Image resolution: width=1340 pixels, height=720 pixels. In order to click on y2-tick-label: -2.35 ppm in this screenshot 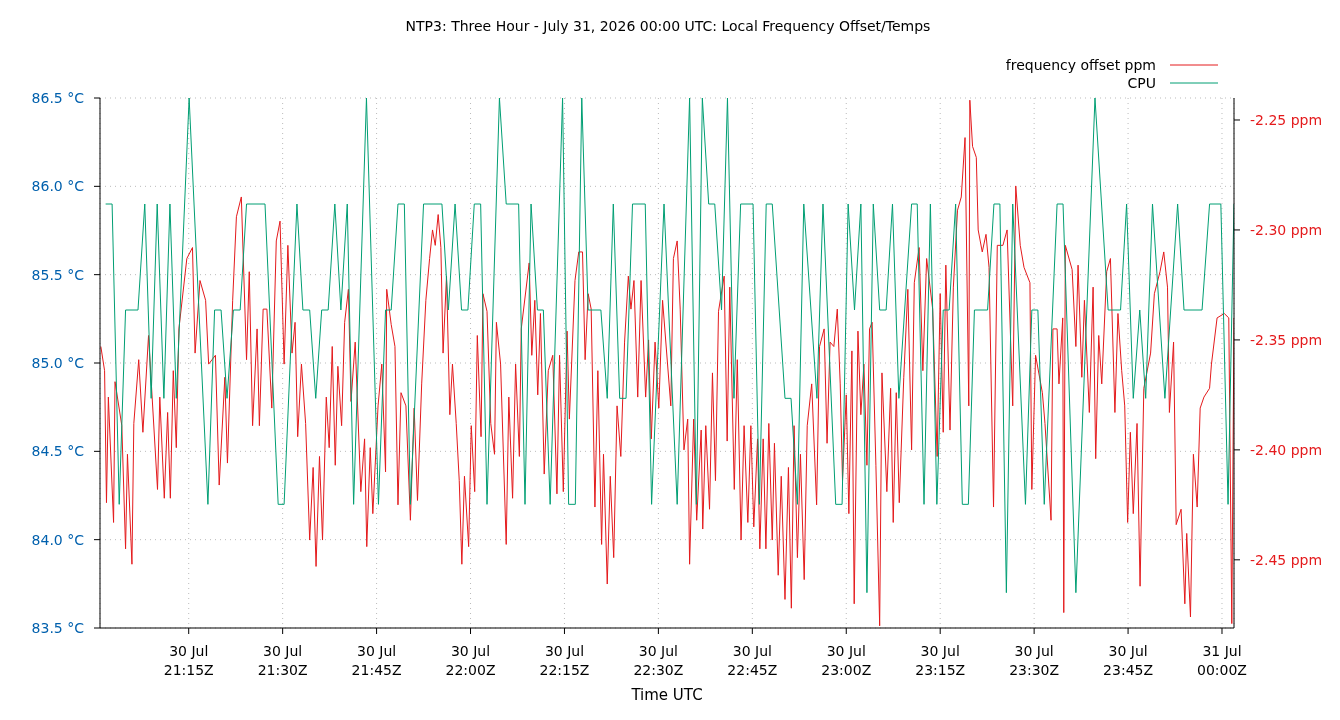, I will do `click(1286, 339)`.